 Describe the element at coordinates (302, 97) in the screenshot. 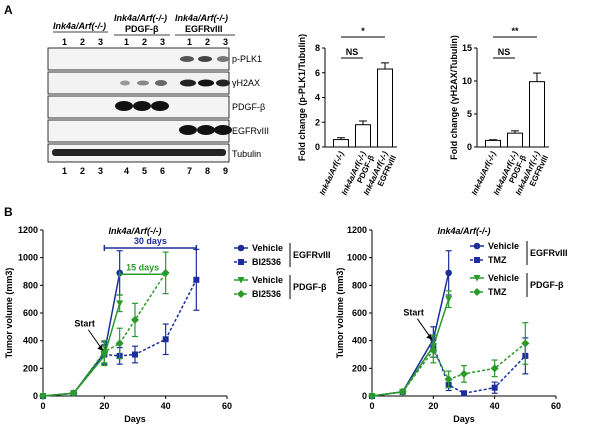

I see `y-axis-label: Fold change (p-PLK1/Tubulin)` at that location.